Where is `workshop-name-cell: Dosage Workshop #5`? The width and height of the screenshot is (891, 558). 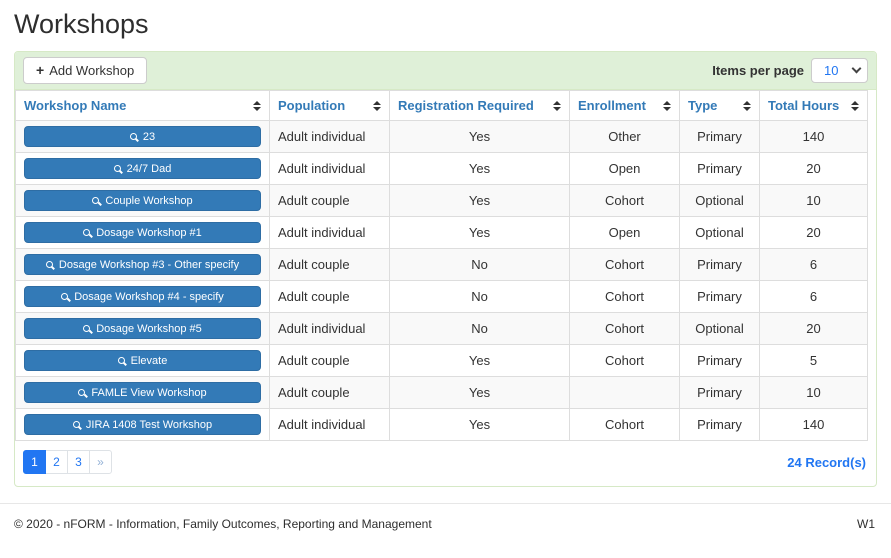
workshop-name-cell: Dosage Workshop #5 is located at coordinates (142, 328).